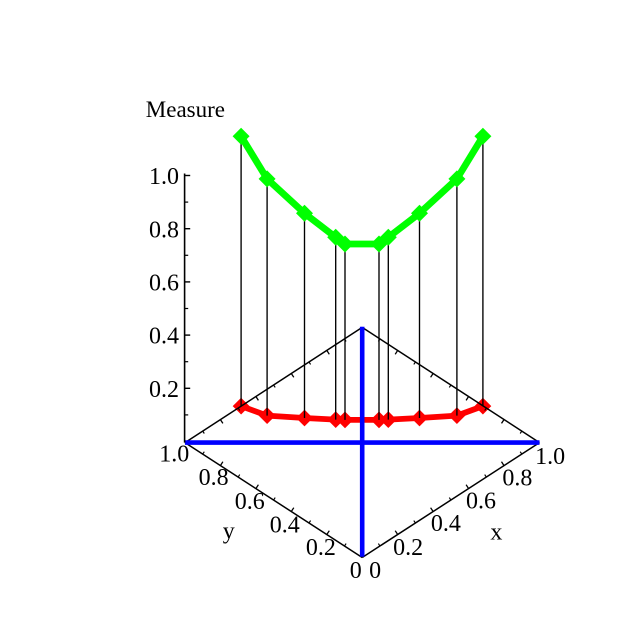 The width and height of the screenshot is (640, 640). Describe the element at coordinates (229, 532) in the screenshot. I see `svg-text: y` at that location.